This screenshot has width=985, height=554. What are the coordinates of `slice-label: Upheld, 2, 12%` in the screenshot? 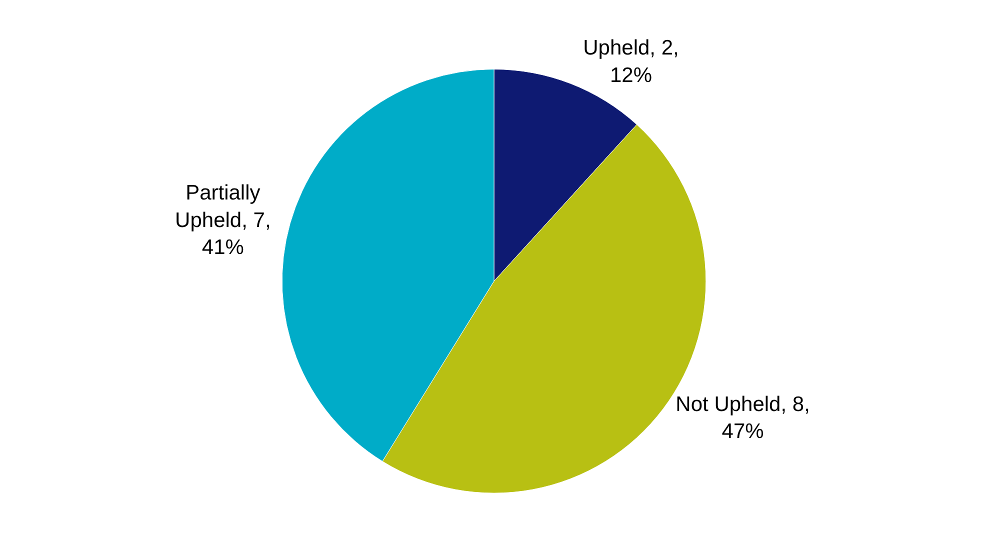 It's located at (631, 61).